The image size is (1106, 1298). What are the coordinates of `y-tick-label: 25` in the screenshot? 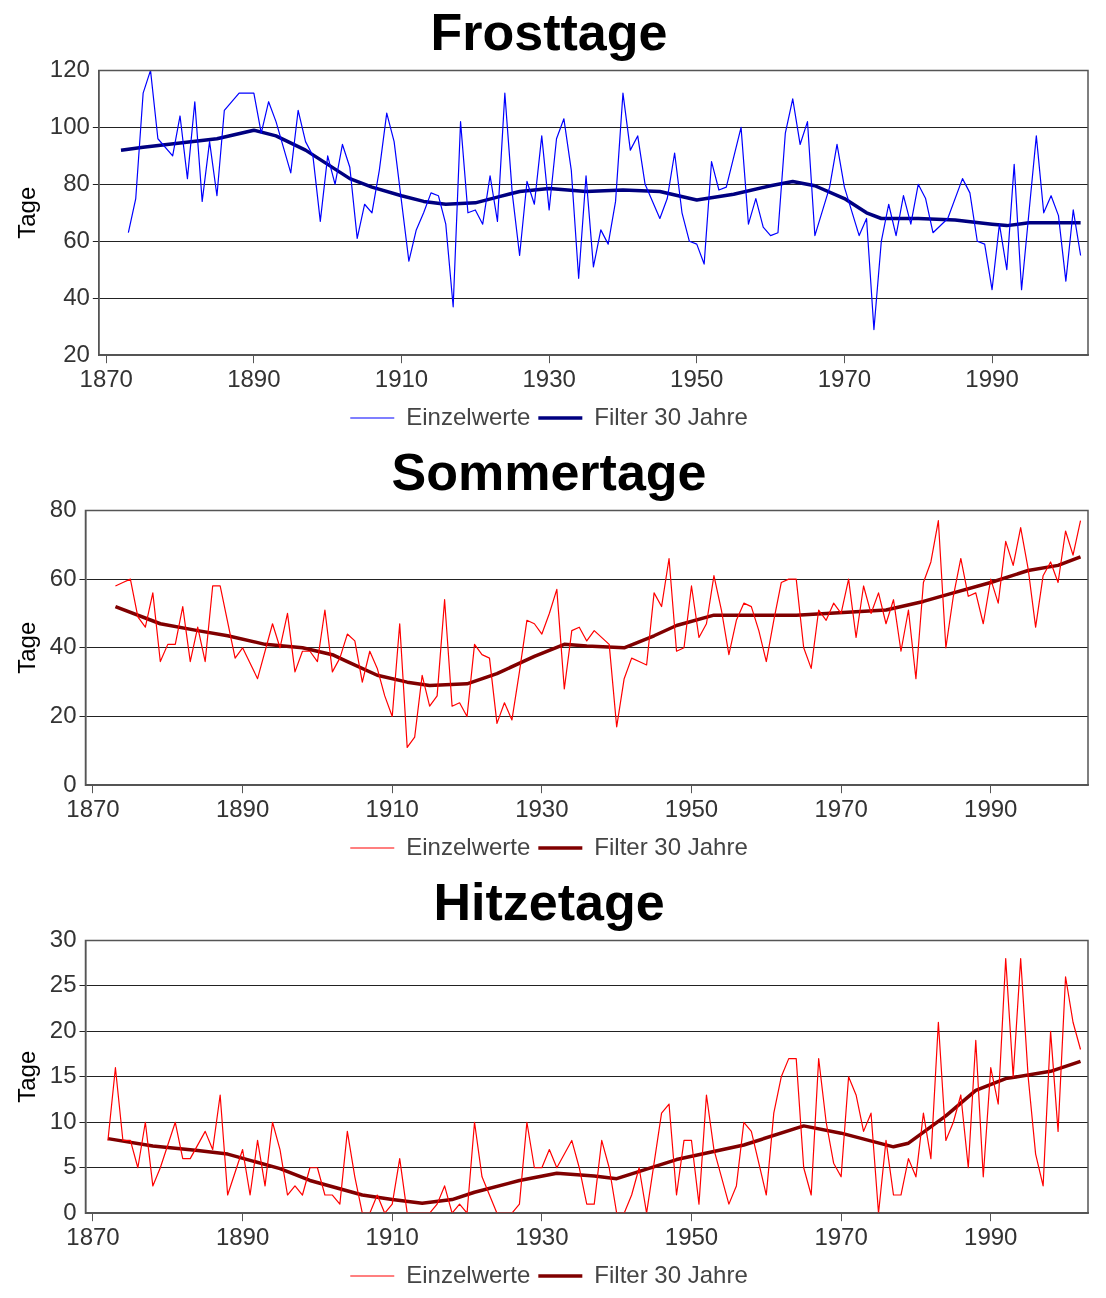 It's located at (63, 984).